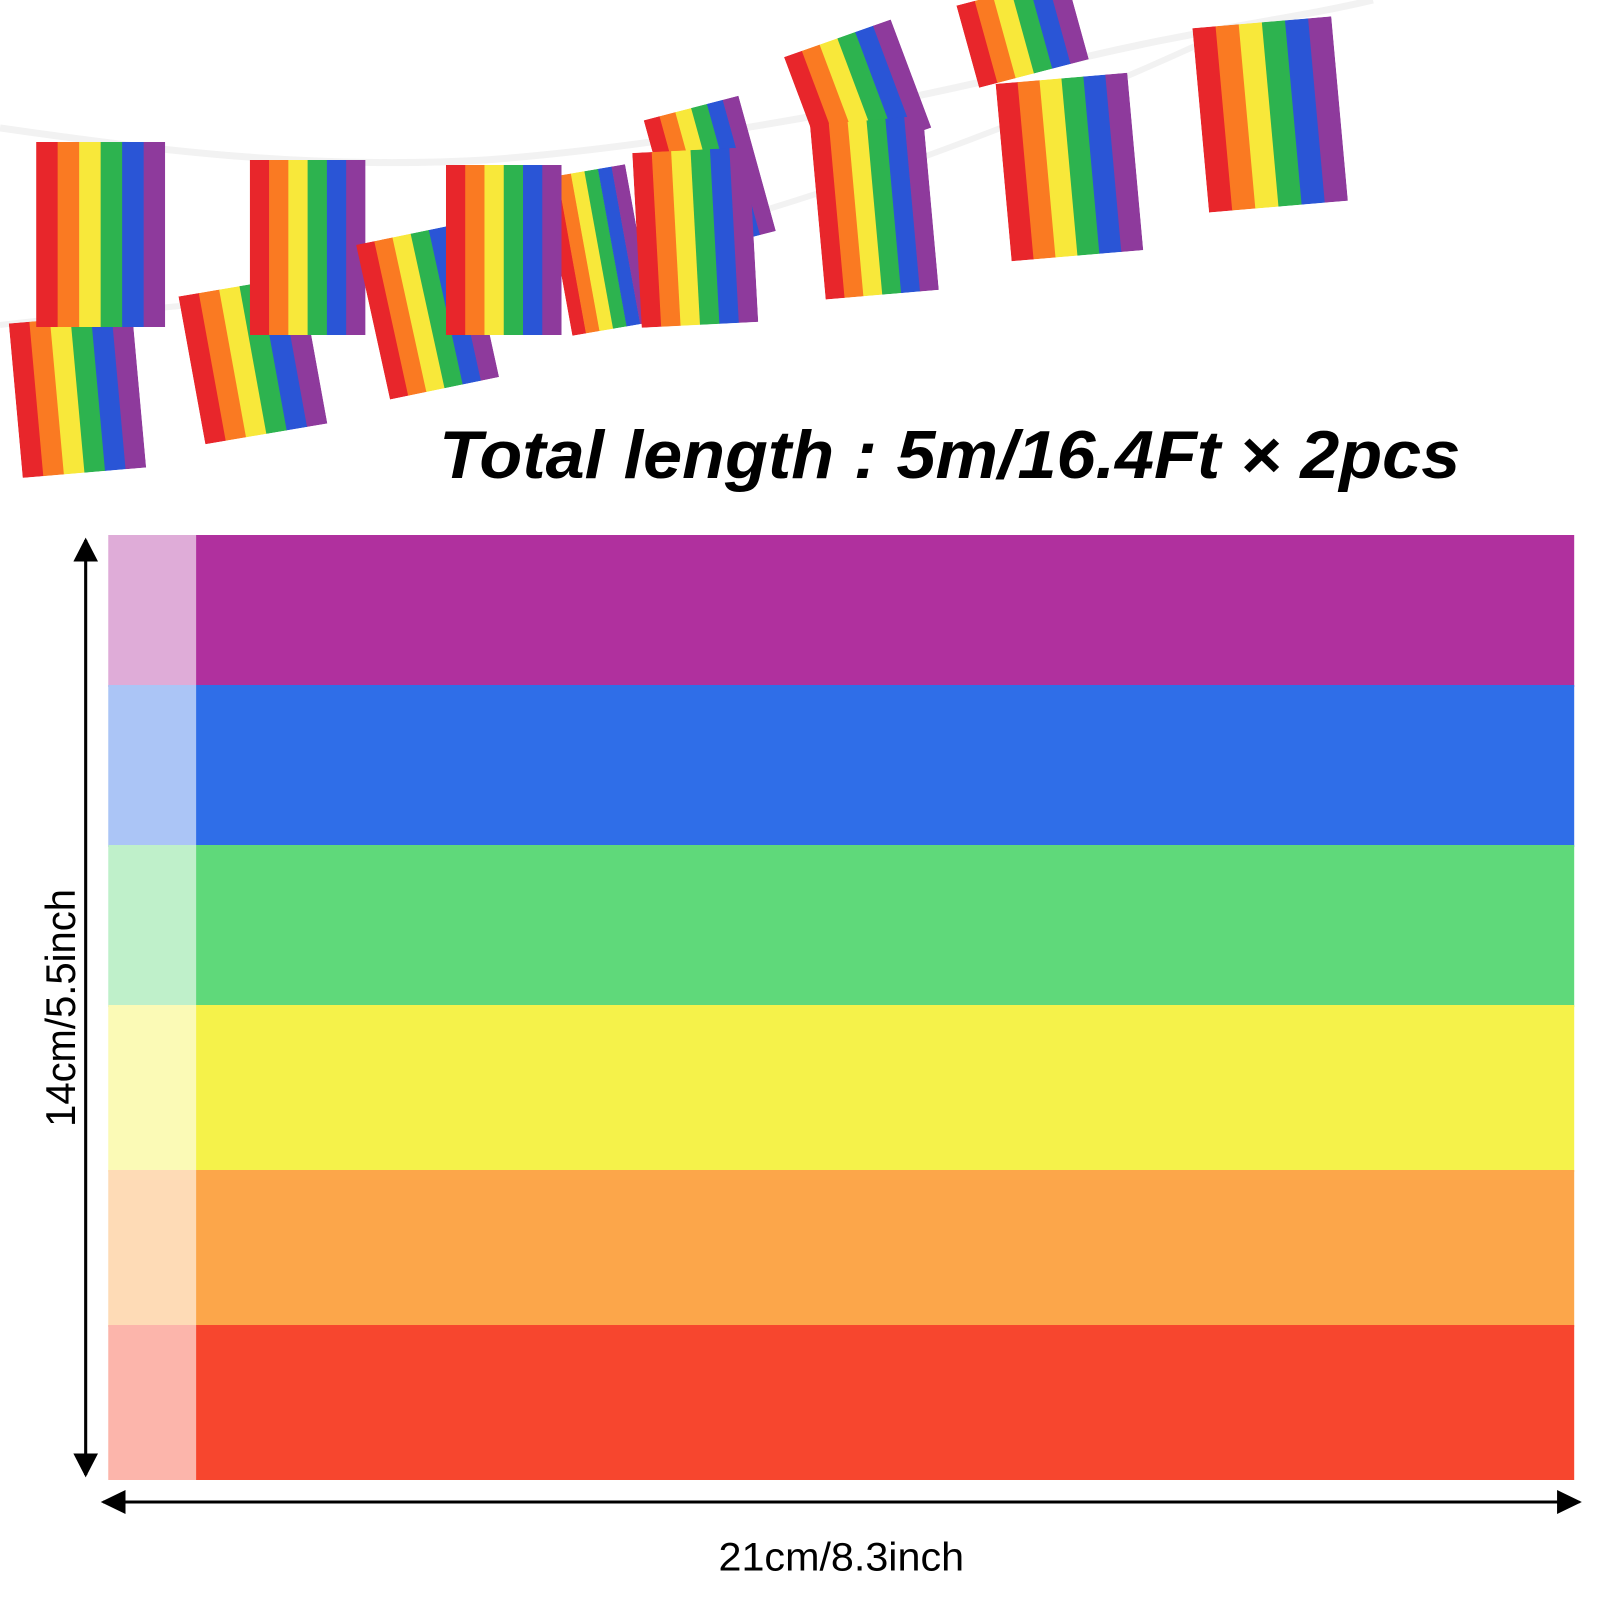 The height and width of the screenshot is (1600, 1600). I want to click on height-label: 14cm/5.5inch, so click(60, 1008).